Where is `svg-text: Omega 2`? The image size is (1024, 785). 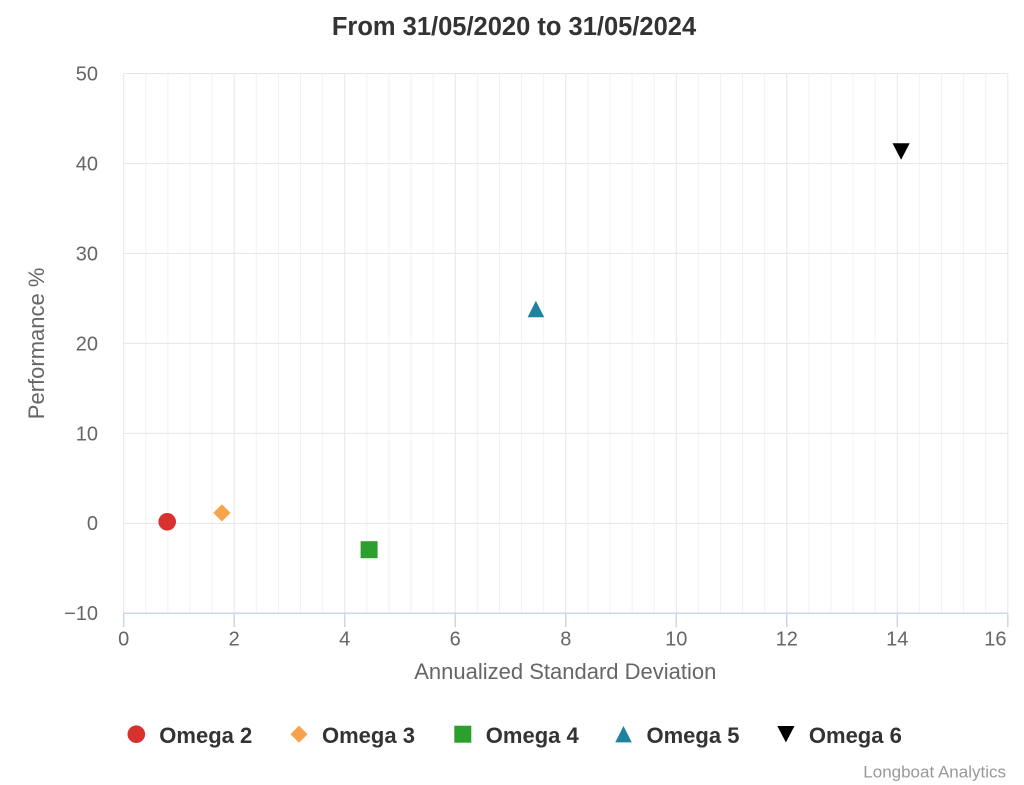 svg-text: Omega 2 is located at coordinates (205, 735).